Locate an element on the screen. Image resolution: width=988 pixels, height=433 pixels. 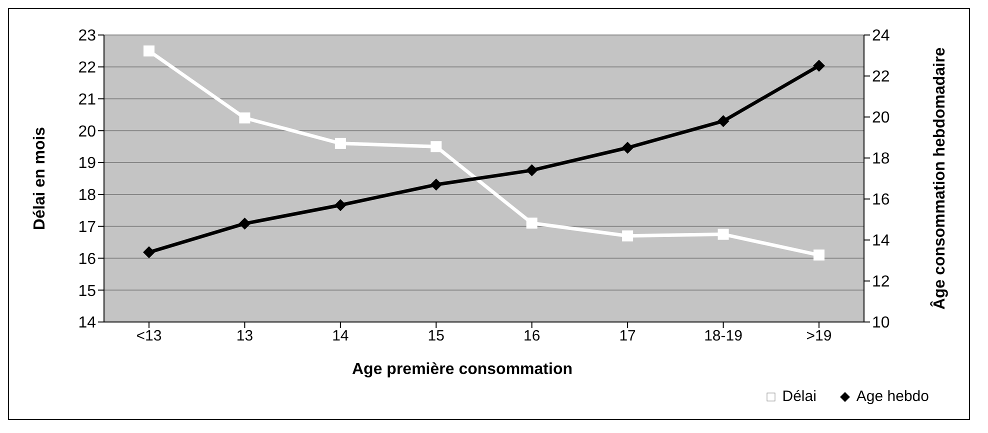
y2-tick-label: 14 is located at coordinates (881, 241).